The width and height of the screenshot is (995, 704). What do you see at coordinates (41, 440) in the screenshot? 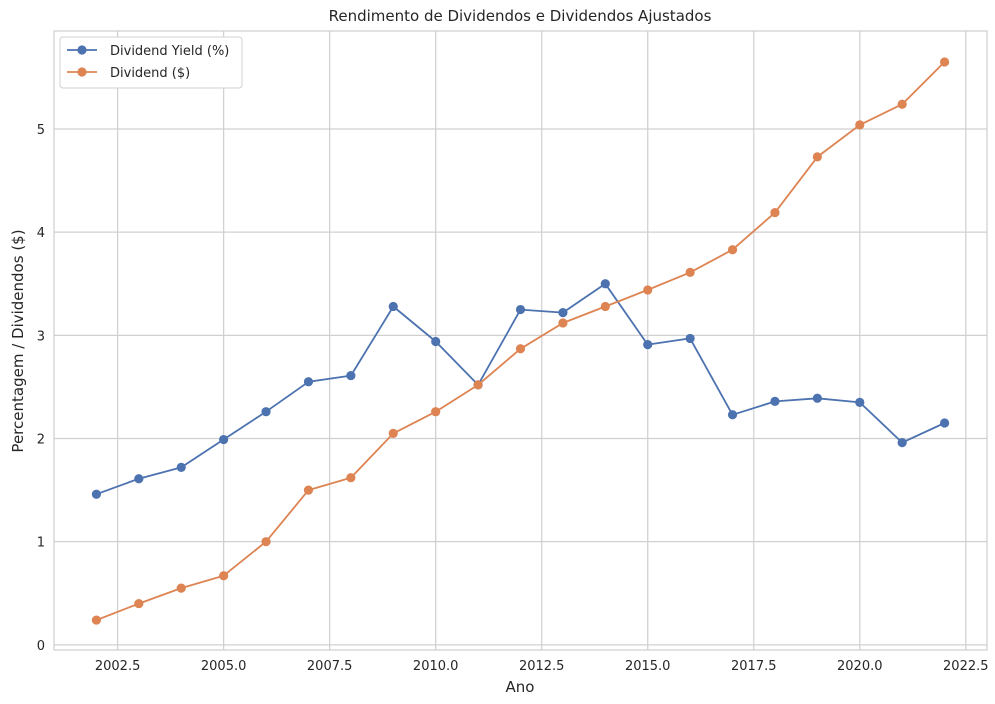
I see `y-tick-label: 2` at bounding box center [41, 440].